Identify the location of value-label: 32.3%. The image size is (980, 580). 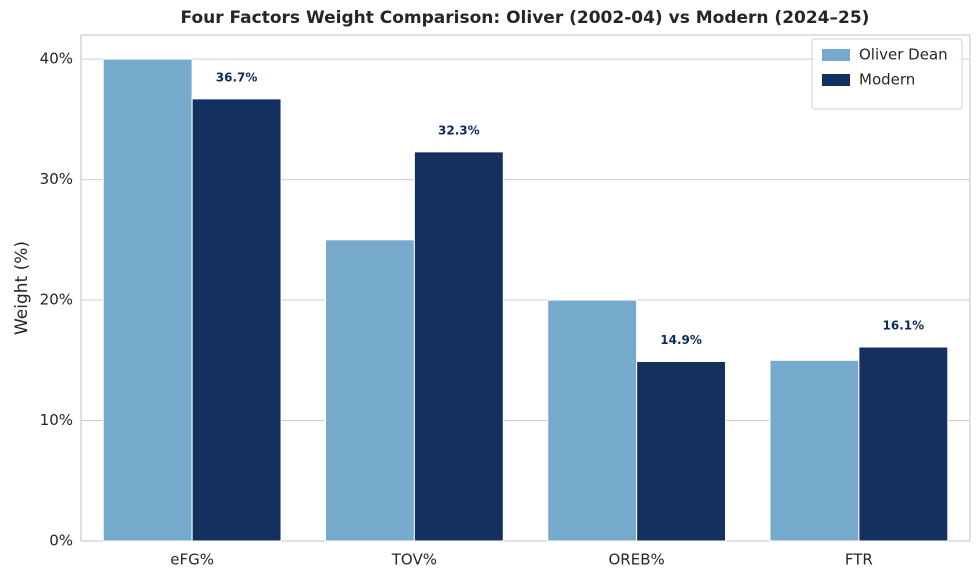
(459, 130).